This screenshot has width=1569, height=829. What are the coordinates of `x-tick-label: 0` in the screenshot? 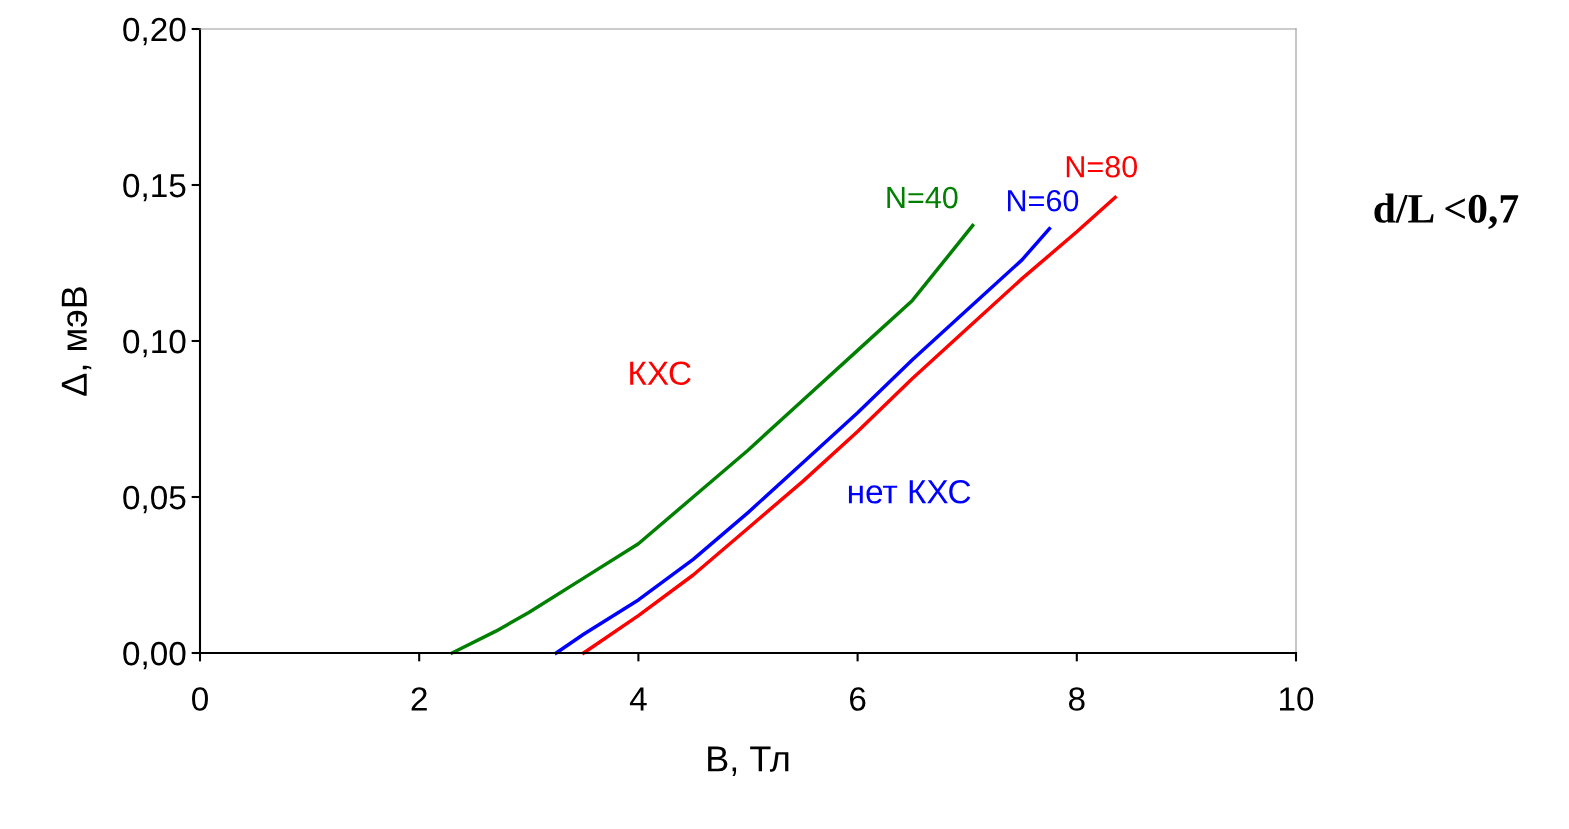 It's located at (200, 699).